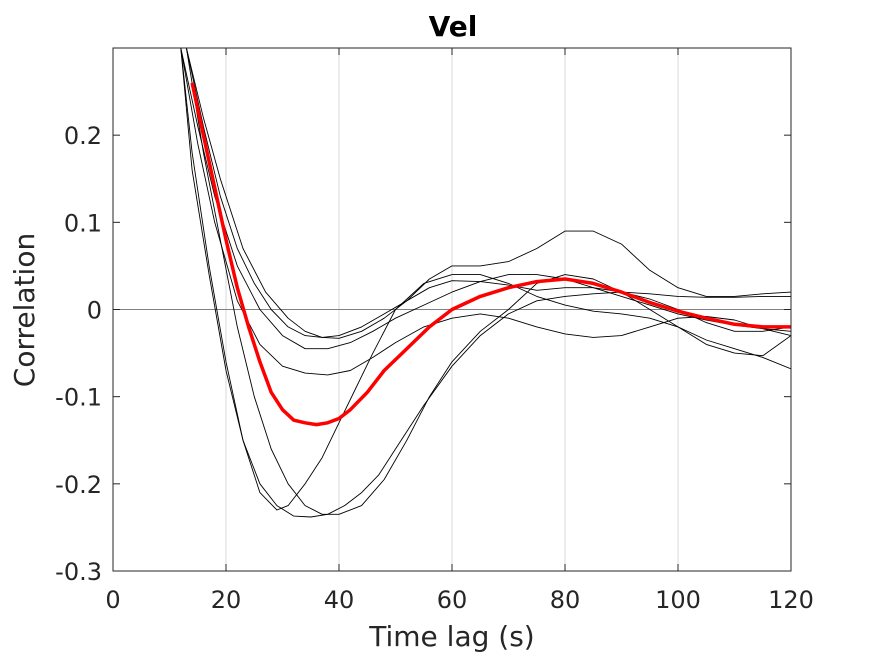 This screenshot has width=875, height=656. Describe the element at coordinates (78, 572) in the screenshot. I see `y-tick-label: -0.3` at that location.